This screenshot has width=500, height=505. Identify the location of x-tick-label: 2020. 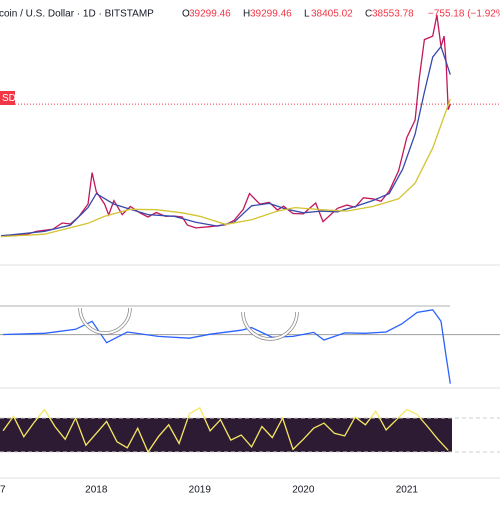
(303, 490).